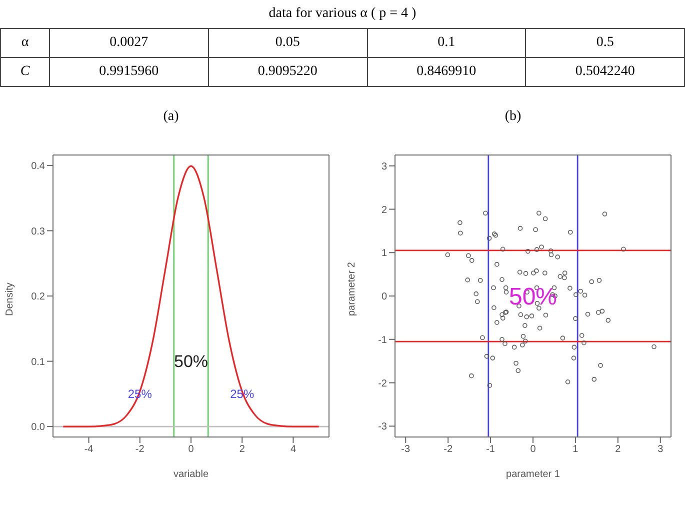 The height and width of the screenshot is (513, 685). What do you see at coordinates (405, 450) in the screenshot?
I see `x-tick-label: -3` at bounding box center [405, 450].